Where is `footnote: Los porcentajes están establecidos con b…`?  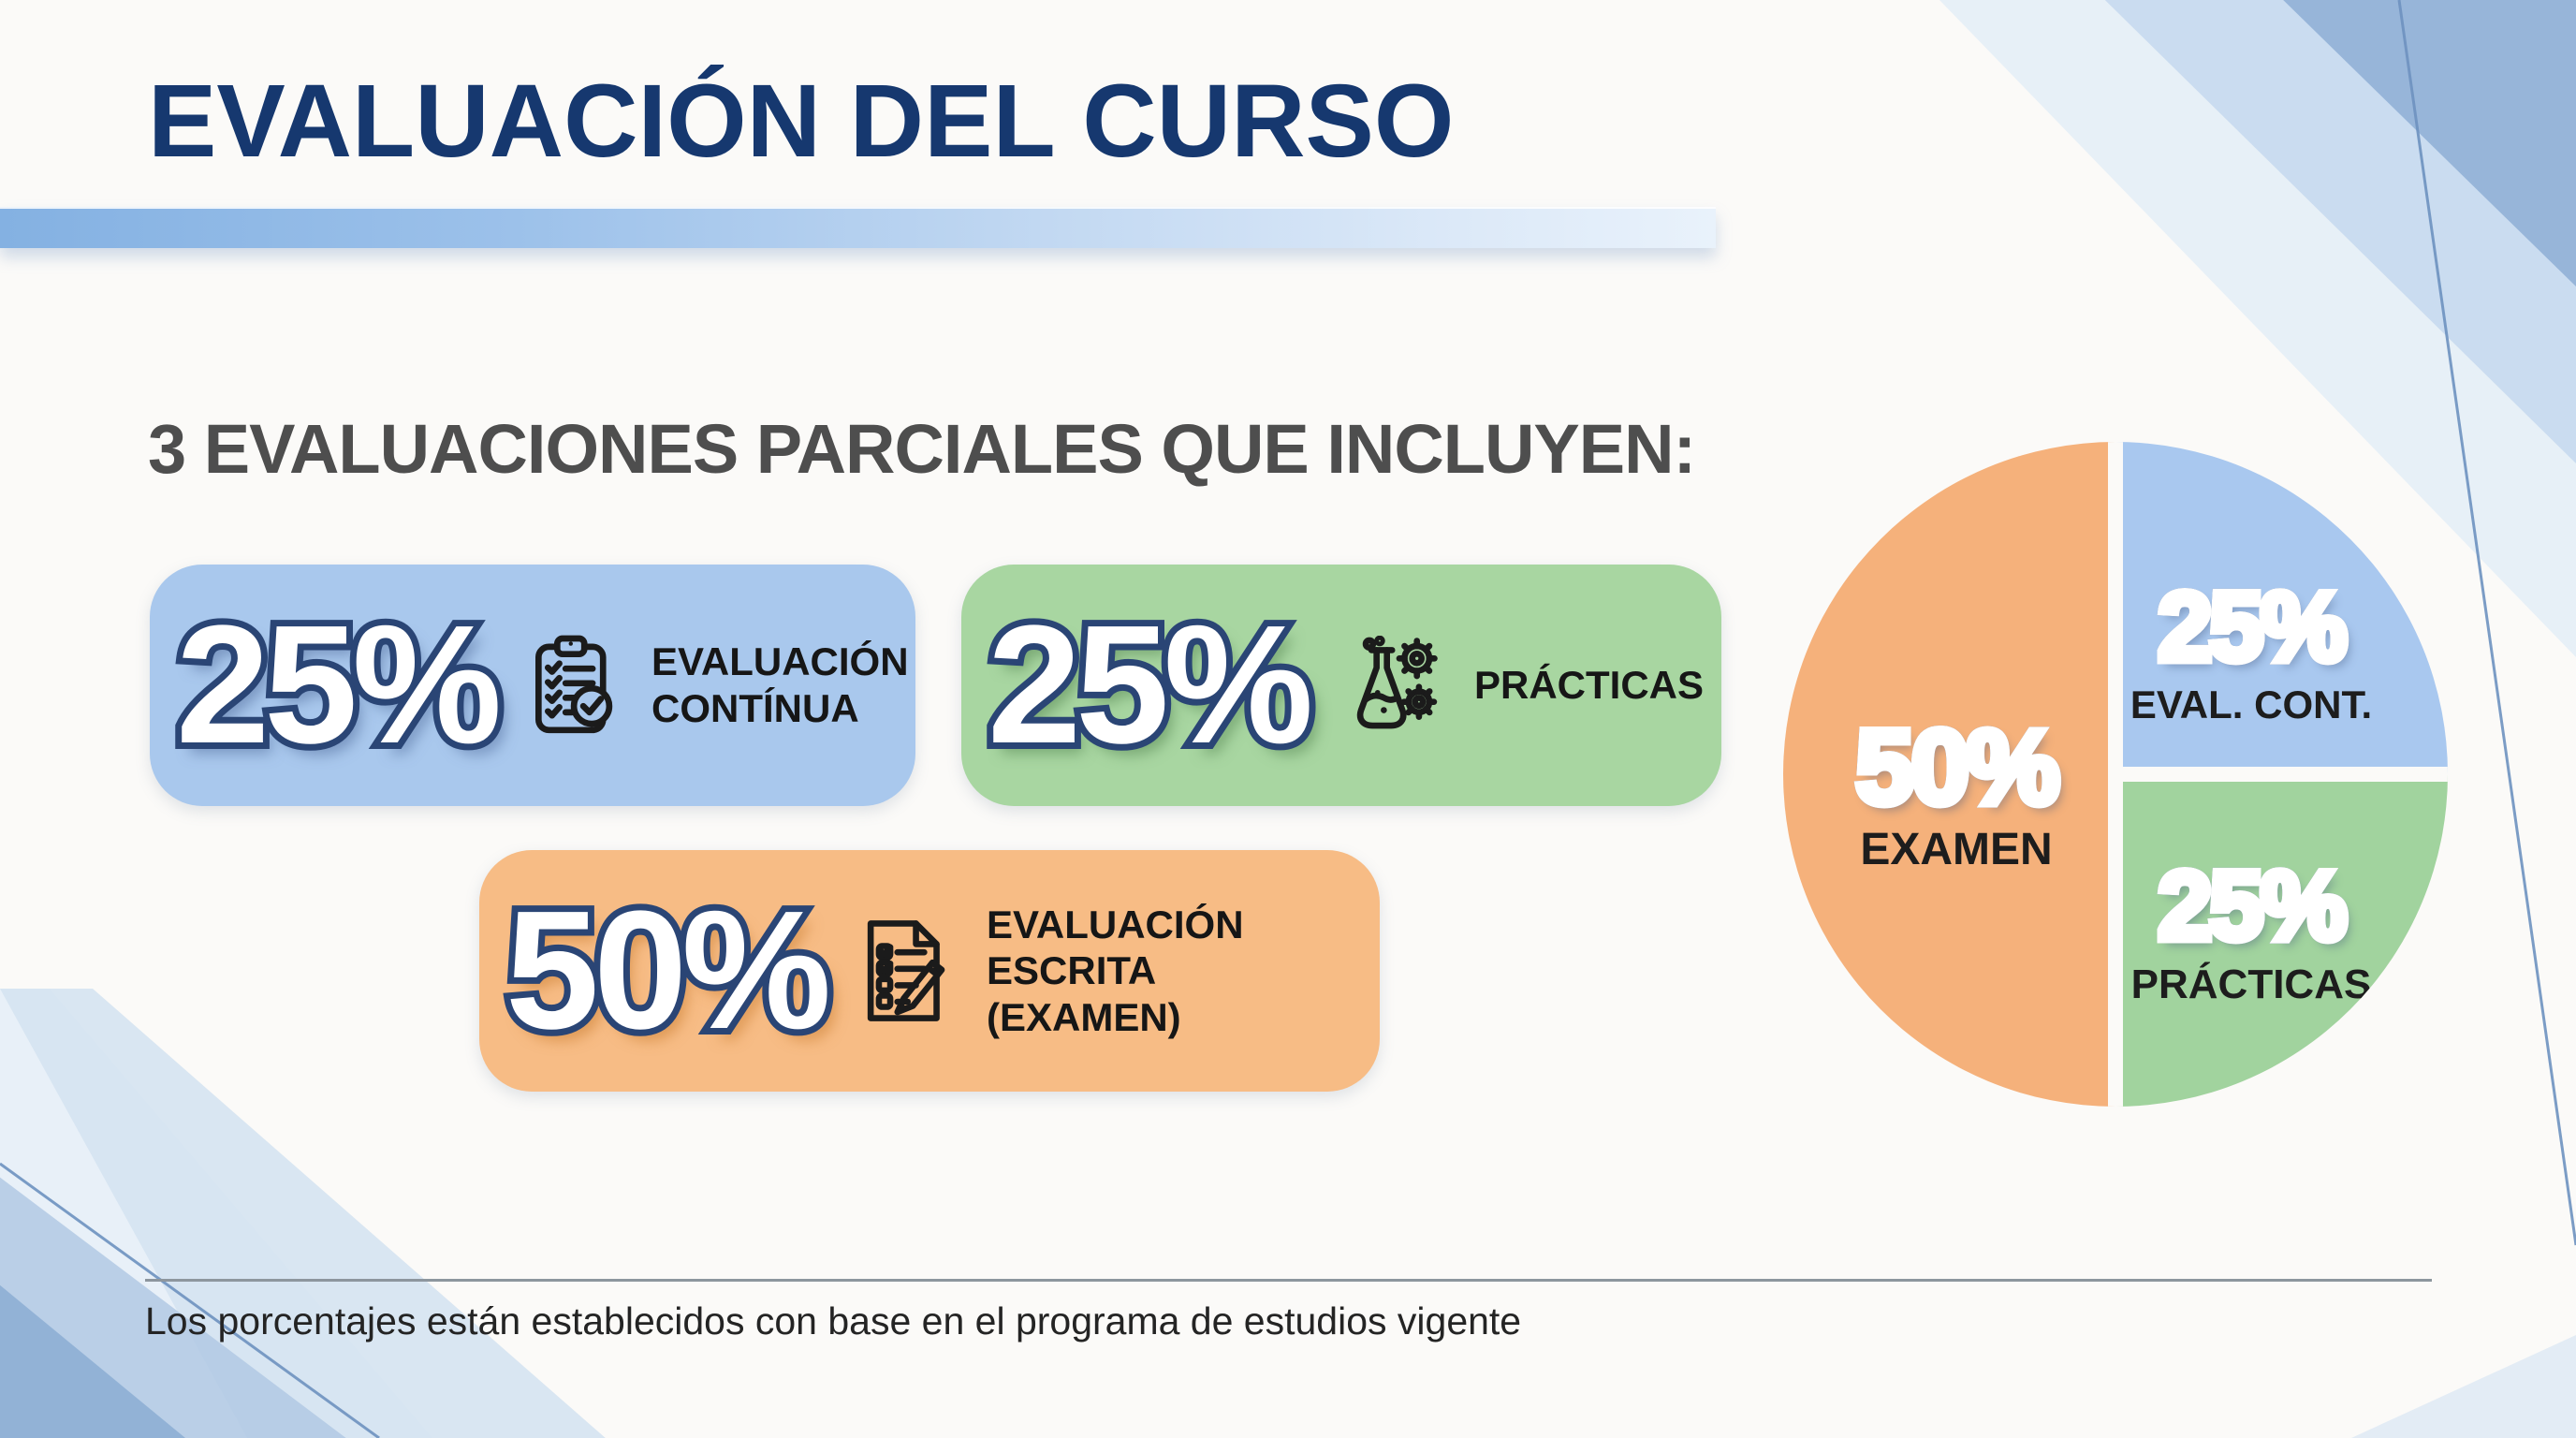
footnote: Los porcentajes están establecidos con b… is located at coordinates (833, 1321).